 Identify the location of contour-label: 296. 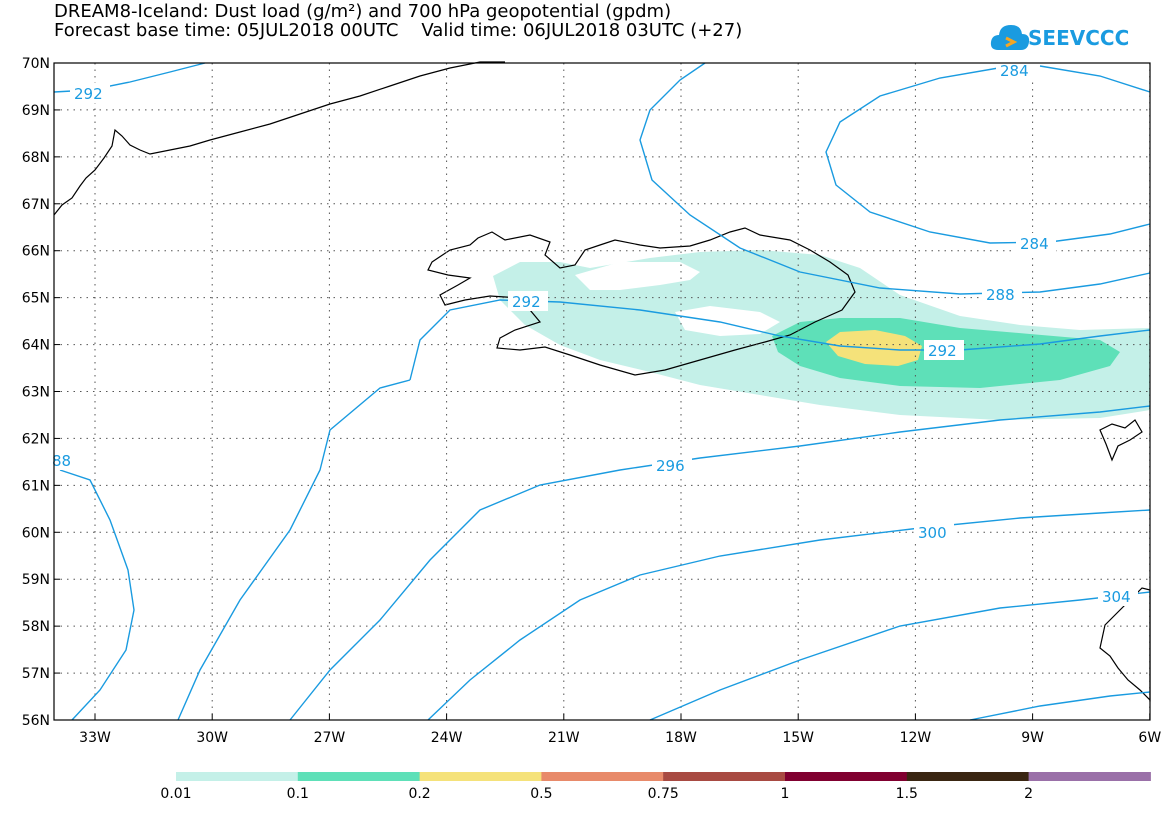
(670, 466).